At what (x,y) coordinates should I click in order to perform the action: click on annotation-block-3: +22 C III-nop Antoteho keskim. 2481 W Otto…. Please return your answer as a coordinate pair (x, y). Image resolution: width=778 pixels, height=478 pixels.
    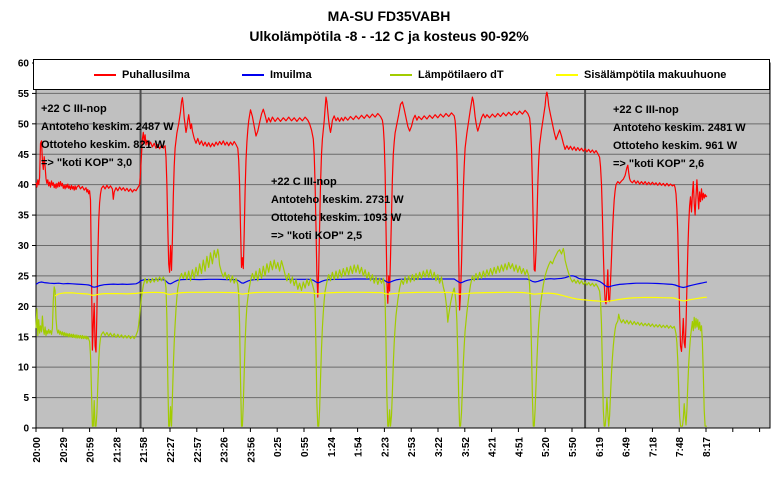
    Looking at the image, I should click on (679, 137).